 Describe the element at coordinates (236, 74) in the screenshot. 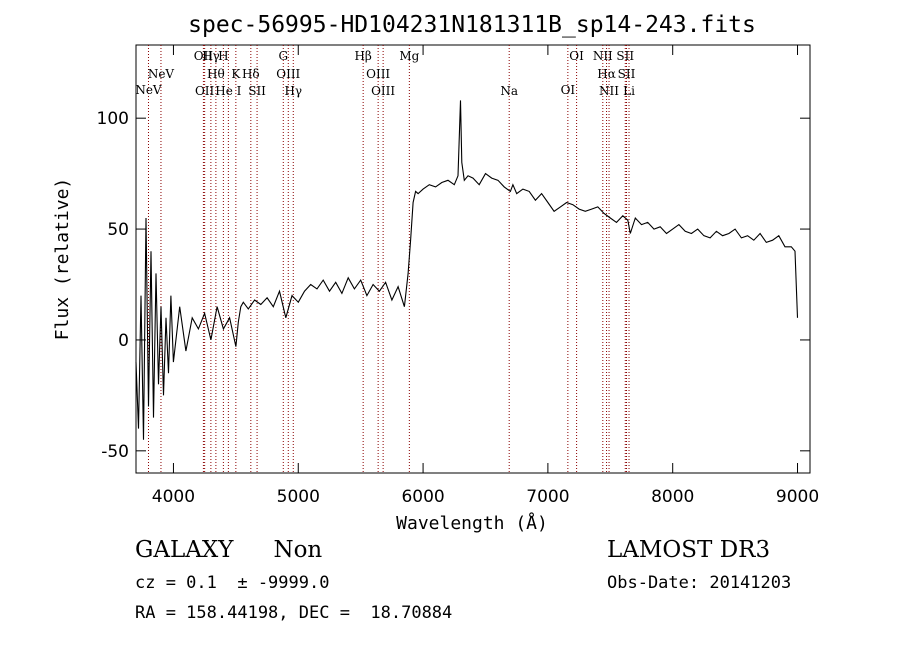

I see `line-label-8: K` at that location.